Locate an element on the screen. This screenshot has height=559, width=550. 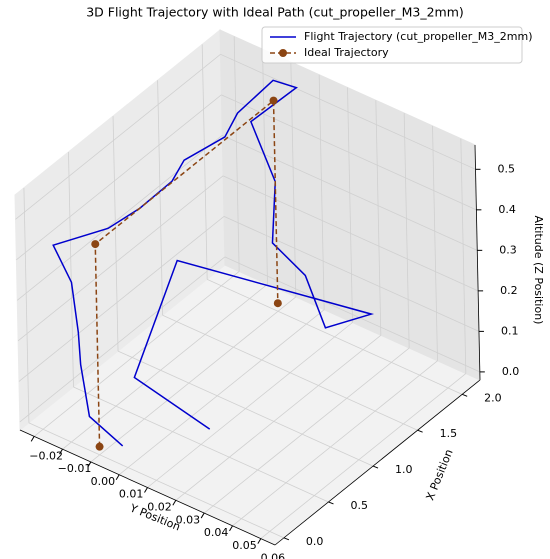
z-tick-label: 0.5 is located at coordinates (506, 168).